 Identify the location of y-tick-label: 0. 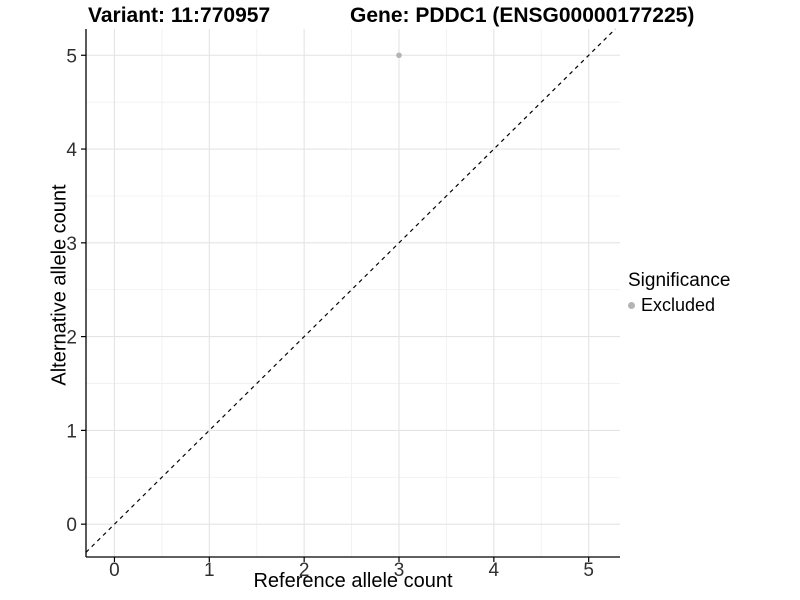
(71, 525).